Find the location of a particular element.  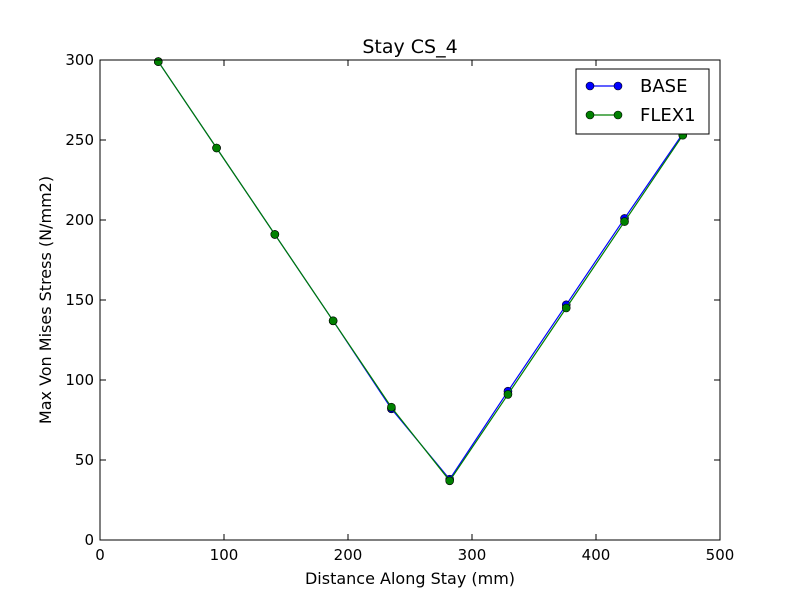

y-tick-label: 100 is located at coordinates (79, 380).